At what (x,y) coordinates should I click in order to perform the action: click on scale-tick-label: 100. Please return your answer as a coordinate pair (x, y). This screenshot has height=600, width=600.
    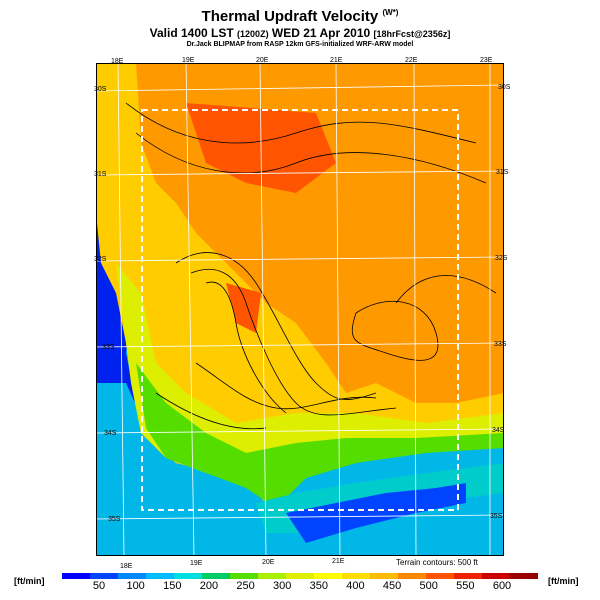
    Looking at the image, I should click on (135, 586).